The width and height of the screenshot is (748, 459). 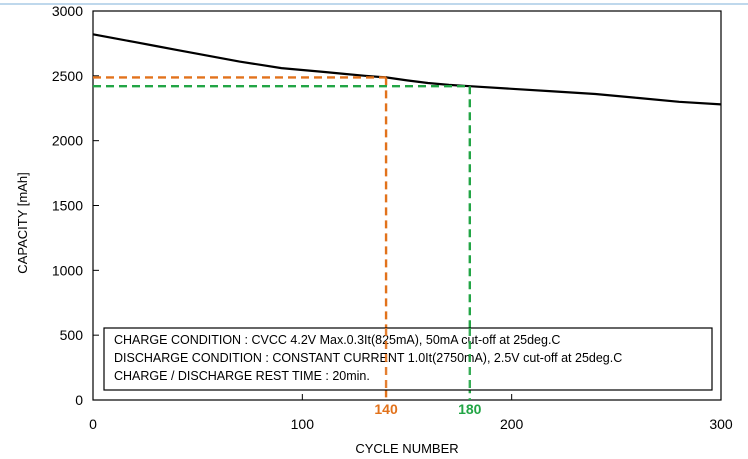 What do you see at coordinates (67, 206) in the screenshot?
I see `y-tick-label: 1500` at bounding box center [67, 206].